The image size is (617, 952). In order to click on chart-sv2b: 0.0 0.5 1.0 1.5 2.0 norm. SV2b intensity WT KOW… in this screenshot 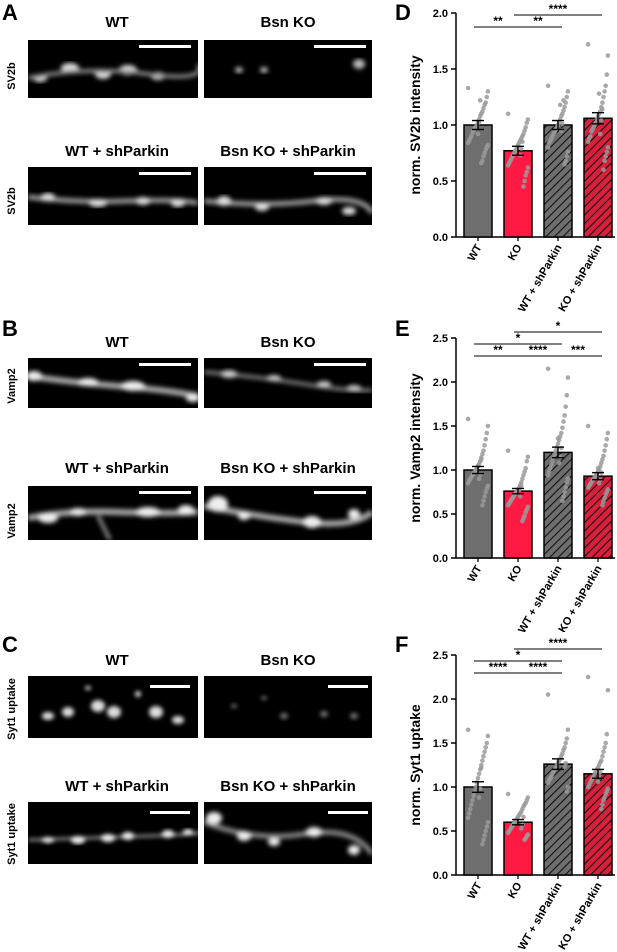, I will do `click(511, 158)`.